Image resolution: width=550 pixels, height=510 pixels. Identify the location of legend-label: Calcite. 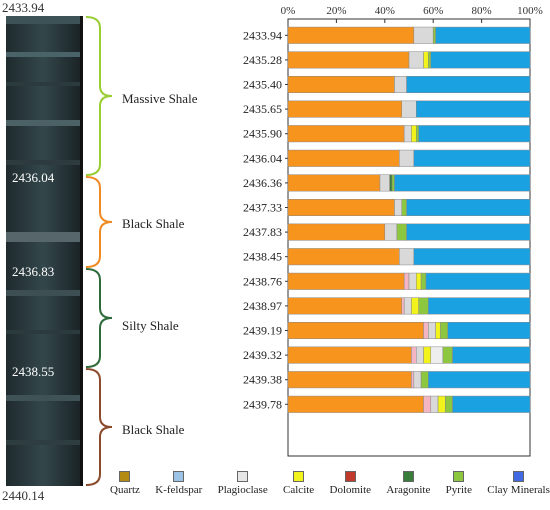
(299, 489).